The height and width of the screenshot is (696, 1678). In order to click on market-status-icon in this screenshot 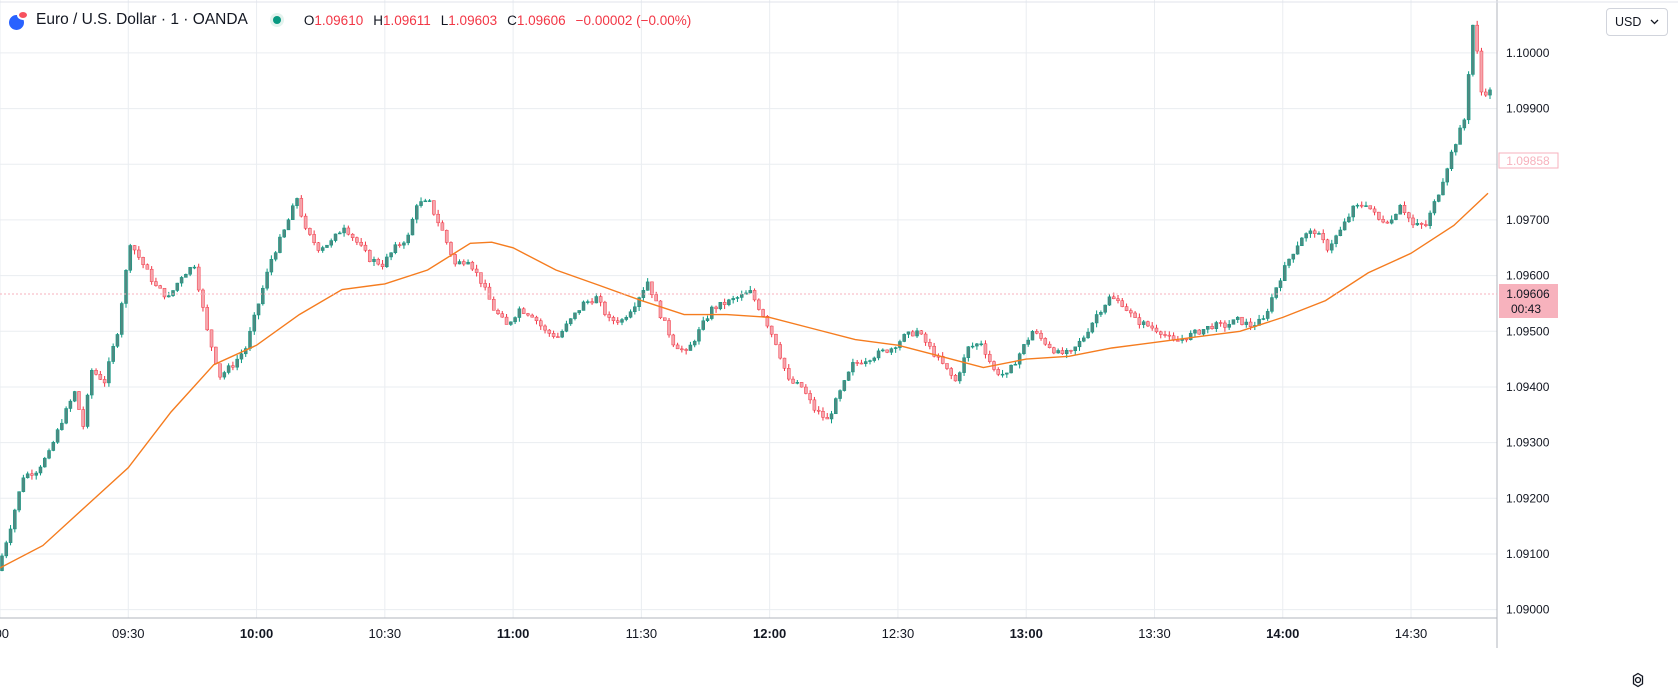, I will do `click(276, 20)`.